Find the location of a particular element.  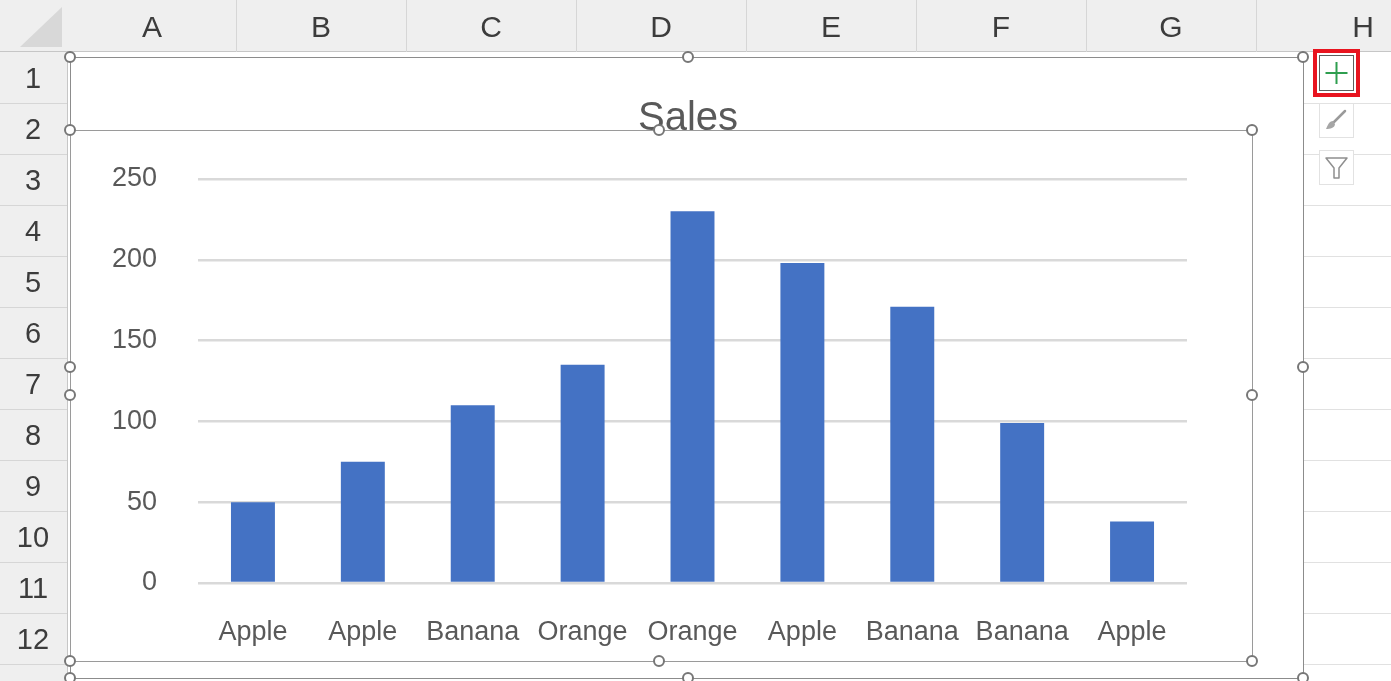

text: 6 is located at coordinates (33, 332).